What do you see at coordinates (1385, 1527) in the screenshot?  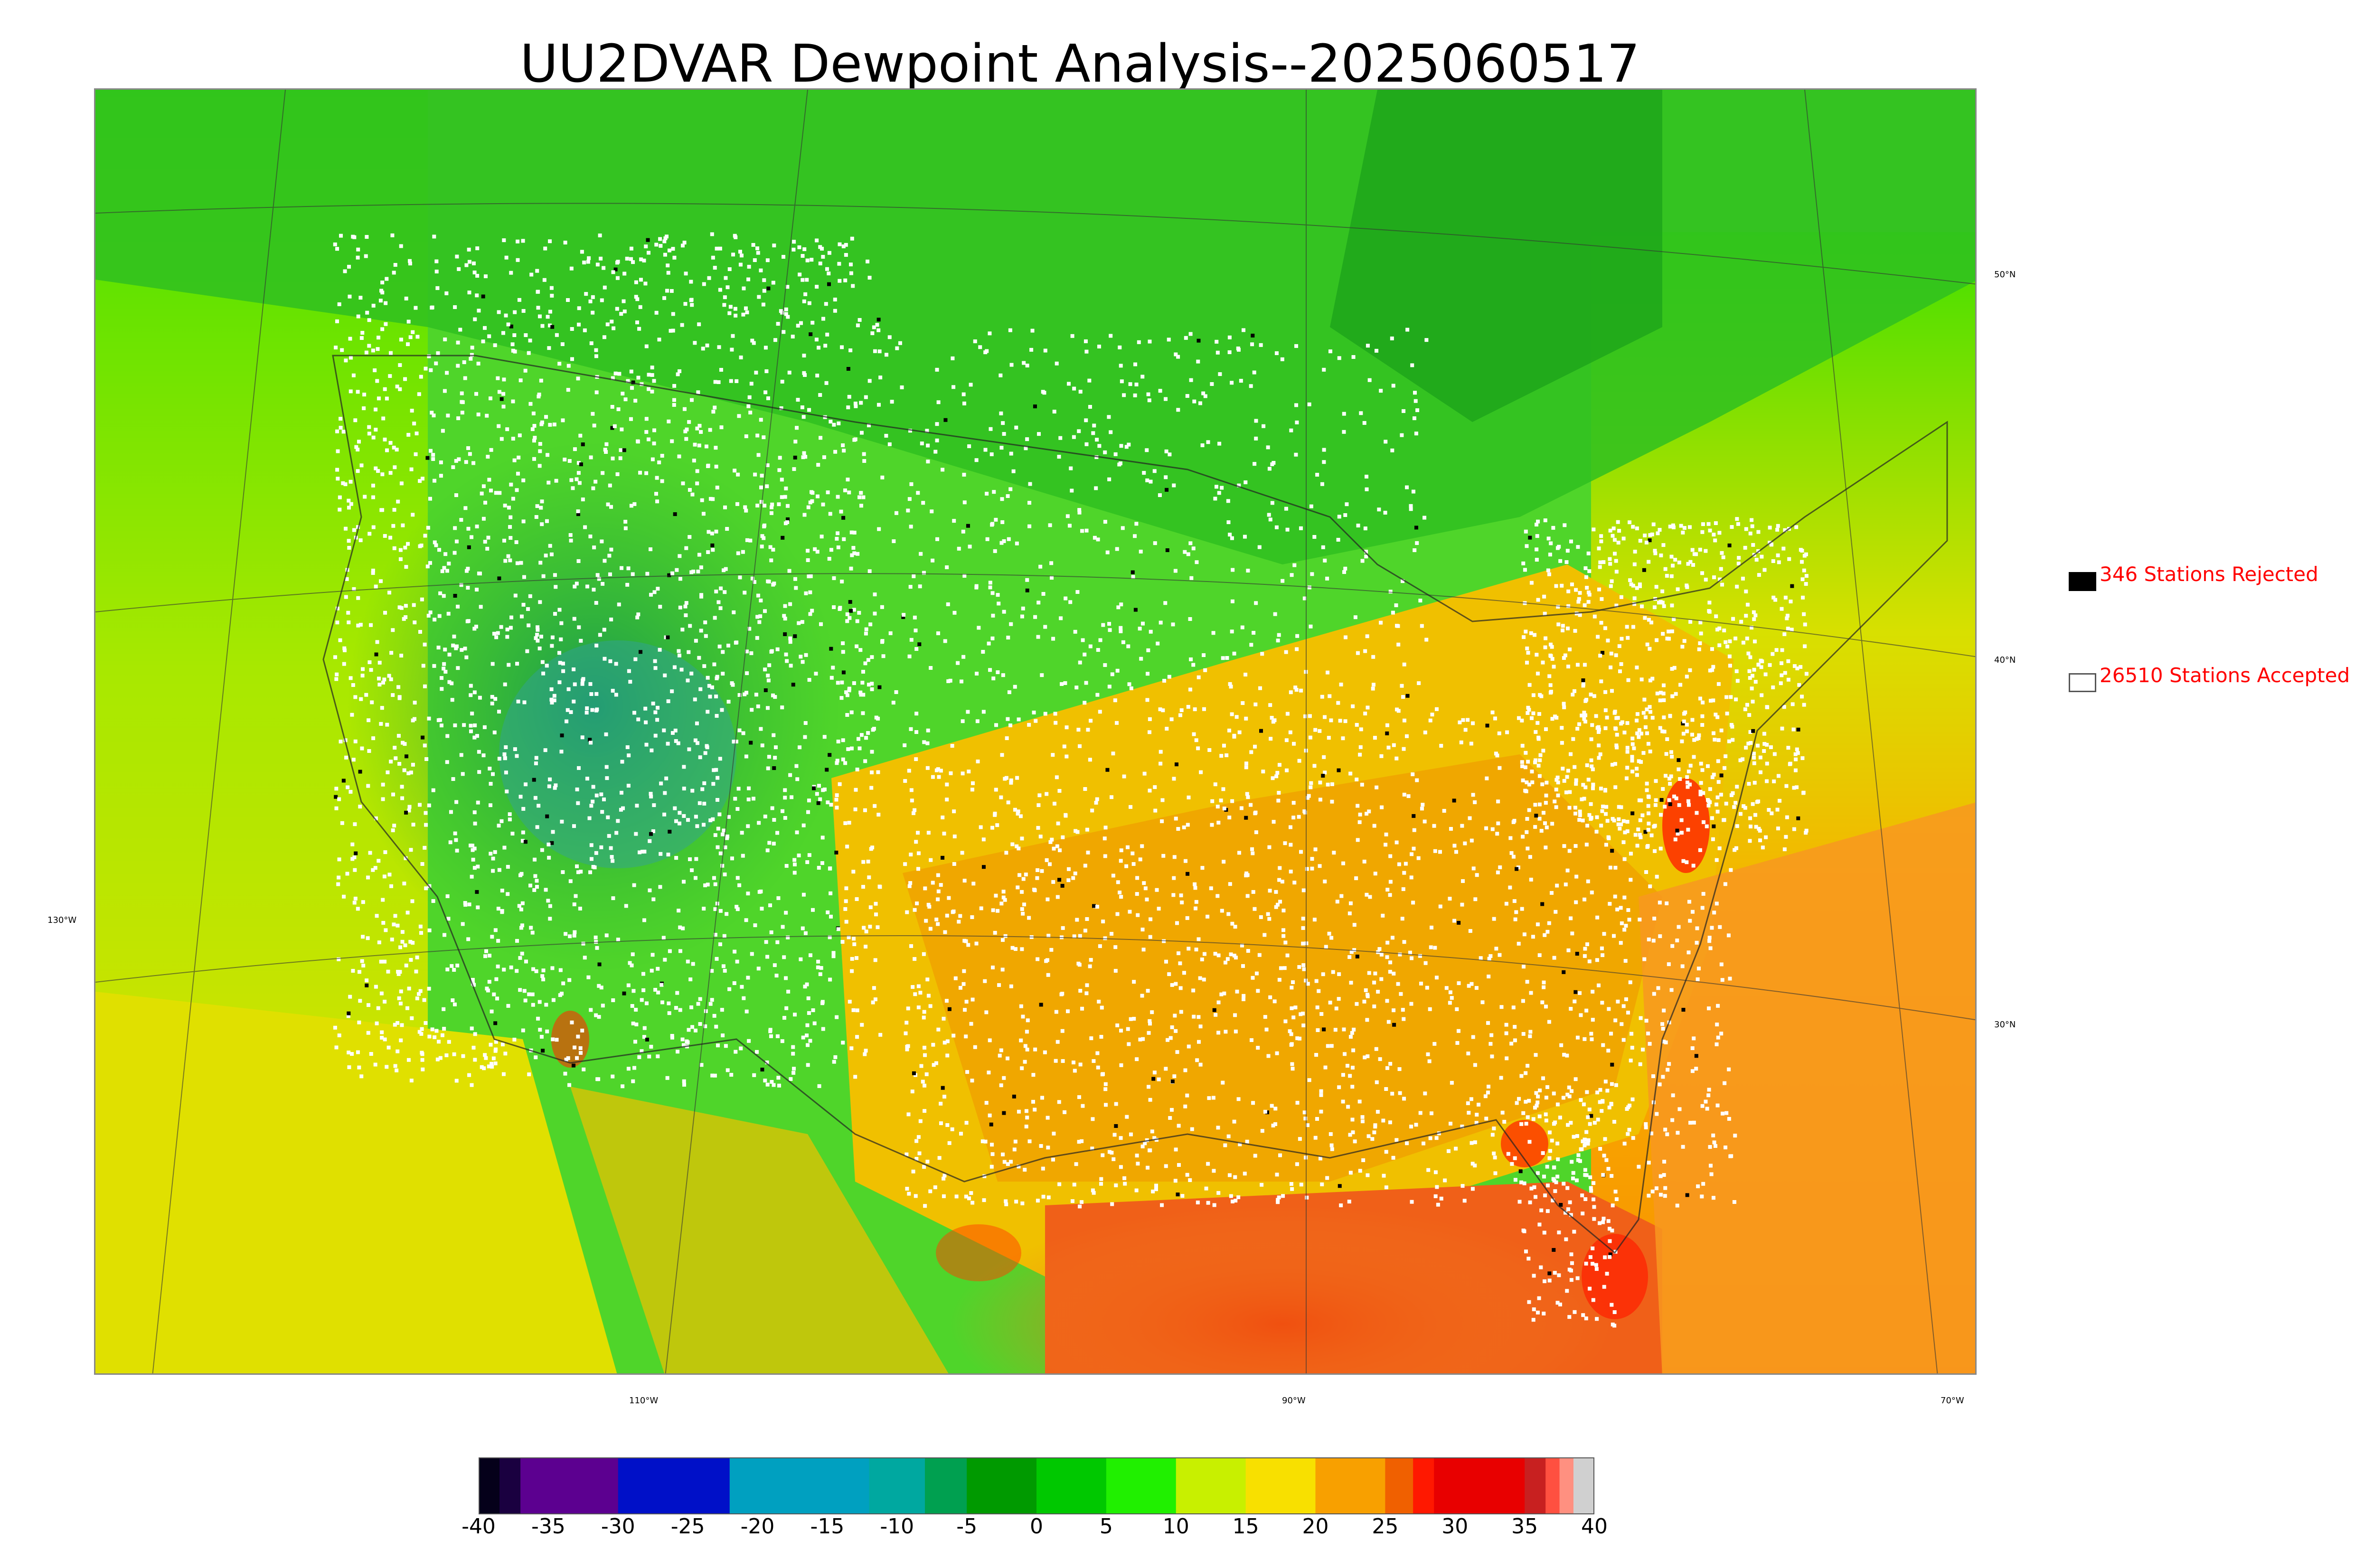 I see `colorbar-tick-label: 25` at bounding box center [1385, 1527].